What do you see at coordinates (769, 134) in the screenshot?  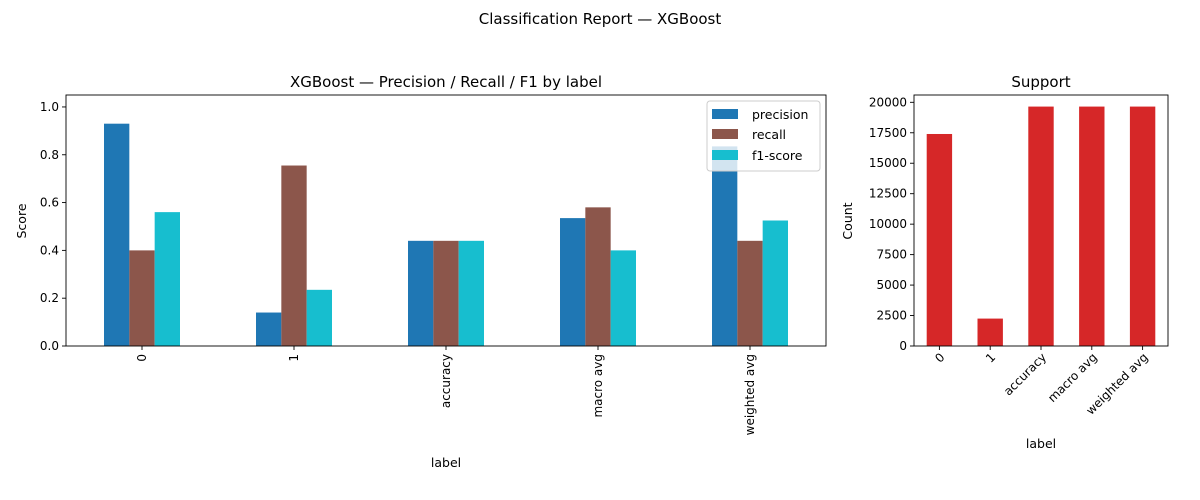 I see `legend-label-recall: recall` at bounding box center [769, 134].